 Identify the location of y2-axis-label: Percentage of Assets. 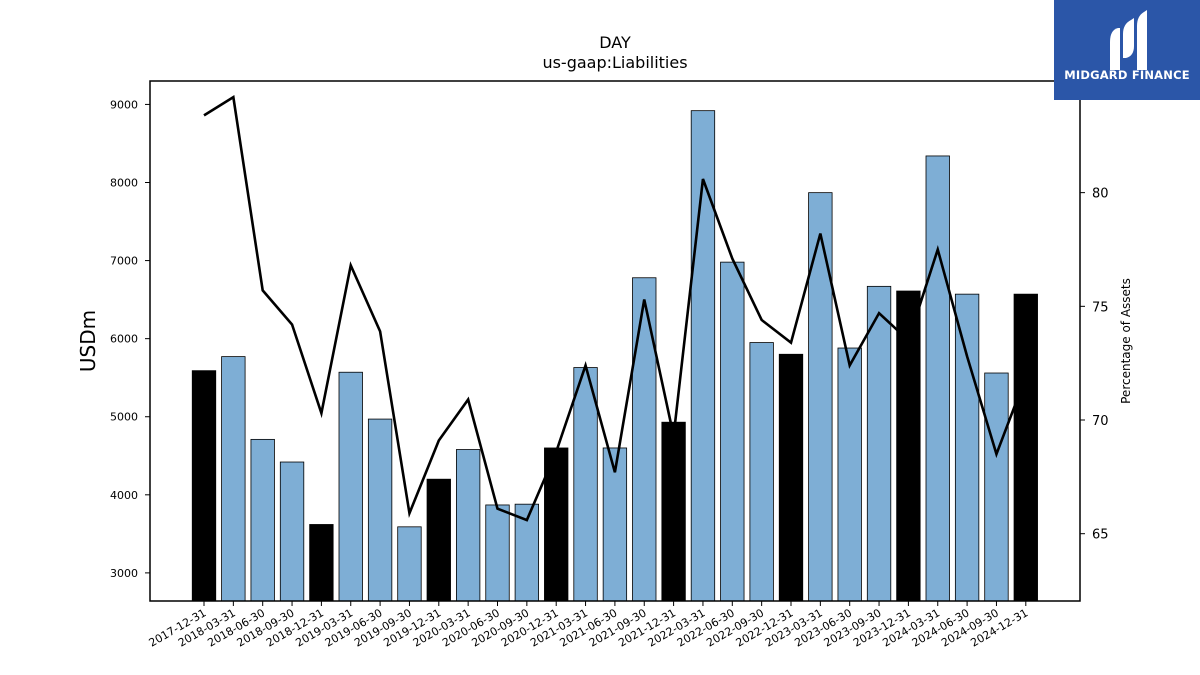
(1126, 341).